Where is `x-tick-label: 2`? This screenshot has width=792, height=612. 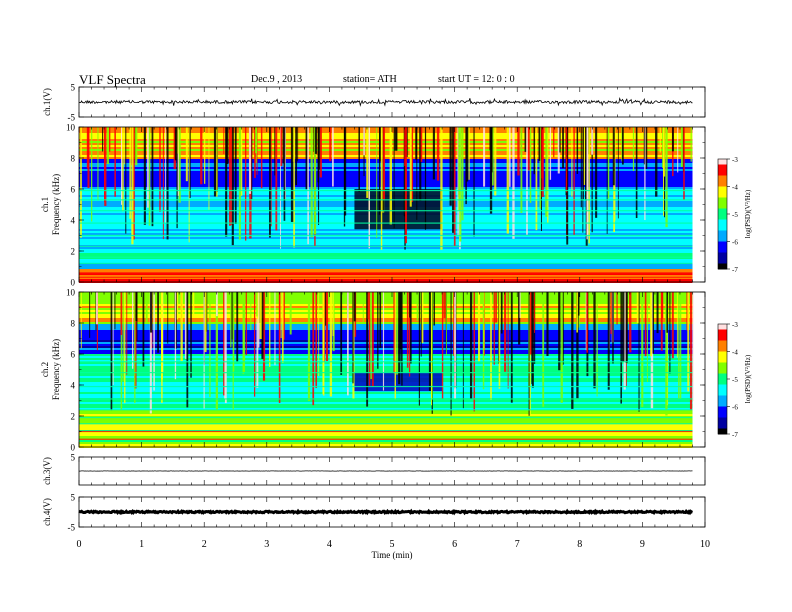
x-tick-label: 2 is located at coordinates (204, 544).